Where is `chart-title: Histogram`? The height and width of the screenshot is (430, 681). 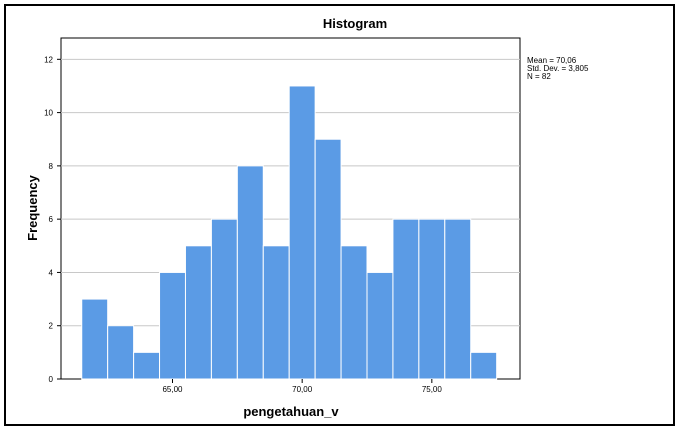
chart-title: Histogram is located at coordinates (355, 23).